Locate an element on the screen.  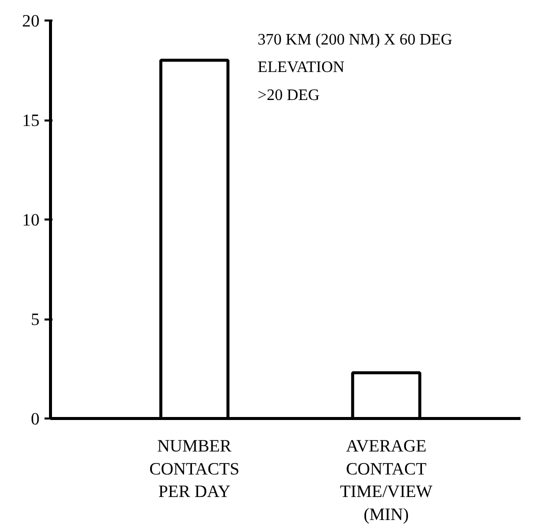
y-tick-label: 5 is located at coordinates (35, 319).